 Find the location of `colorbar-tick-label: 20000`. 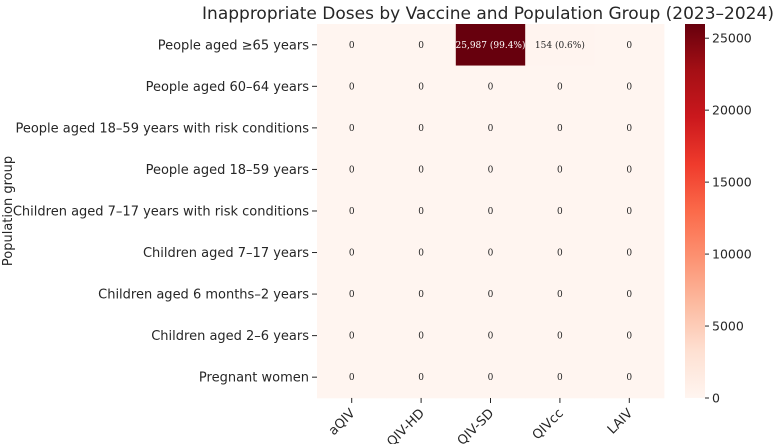

colorbar-tick-label: 20000 is located at coordinates (732, 110).